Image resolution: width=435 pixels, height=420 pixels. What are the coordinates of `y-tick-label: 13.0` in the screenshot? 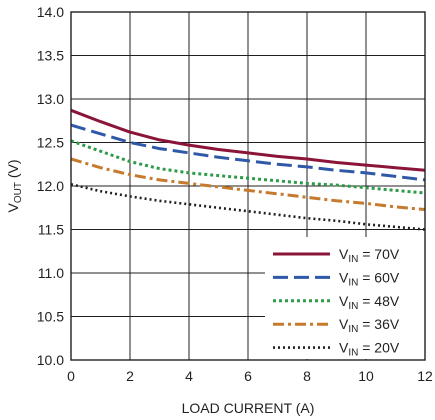 It's located at (50, 99).